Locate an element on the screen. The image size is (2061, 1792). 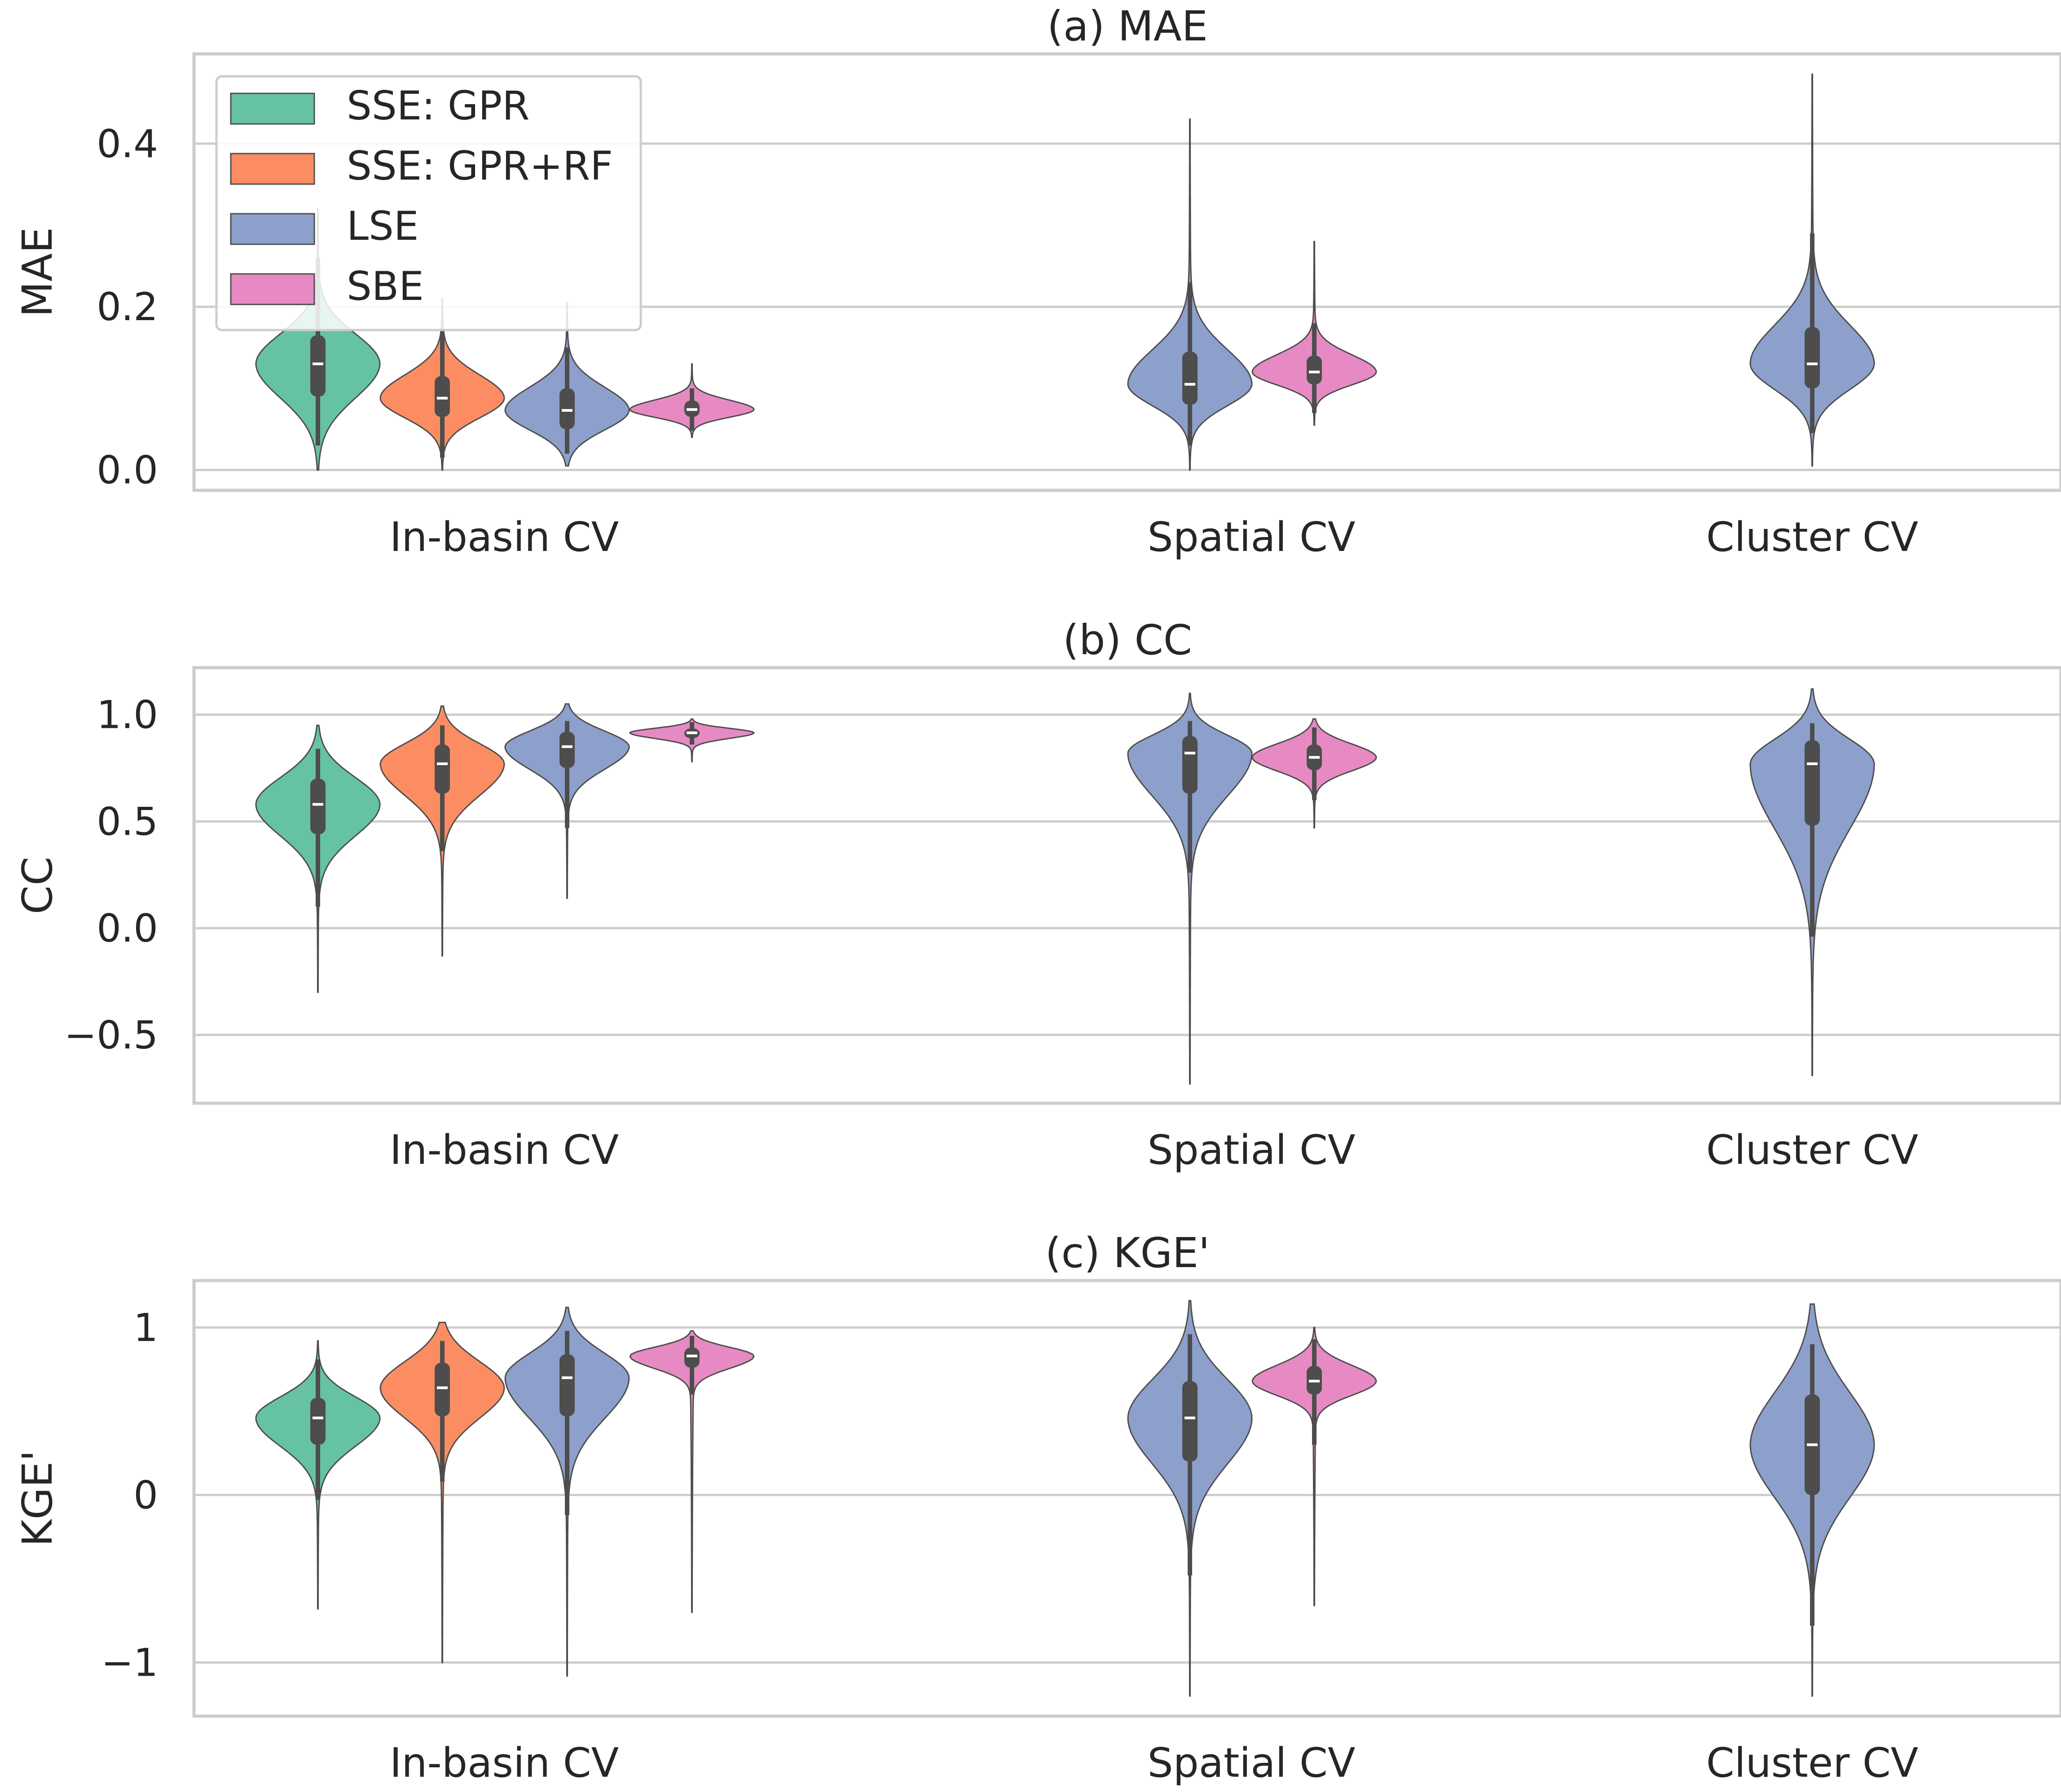
legend-item: SBE is located at coordinates (327, 286).